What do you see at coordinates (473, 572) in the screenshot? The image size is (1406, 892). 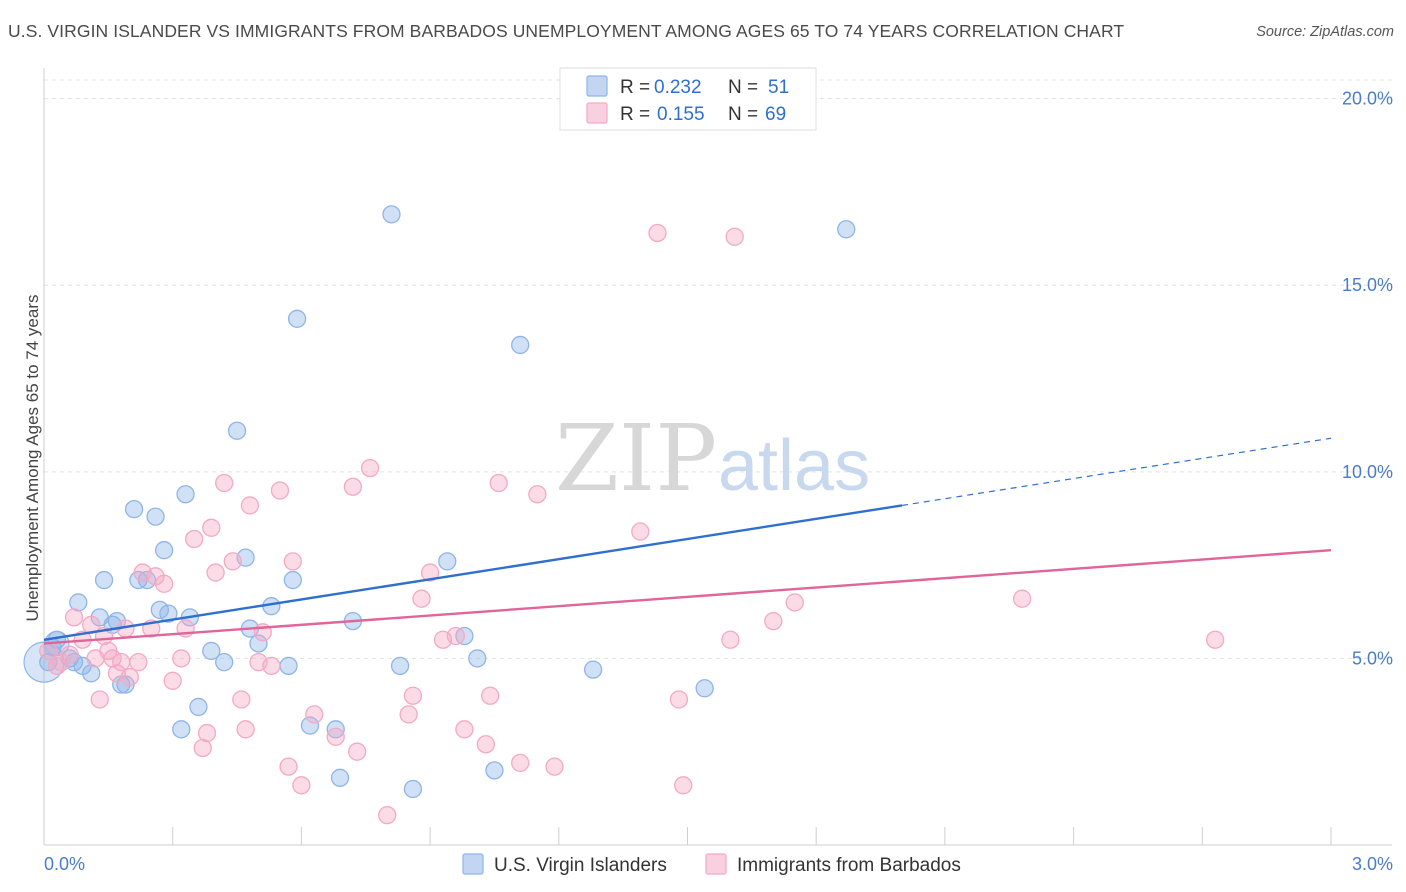 I see `trend-line-virgin-islanders` at bounding box center [473, 572].